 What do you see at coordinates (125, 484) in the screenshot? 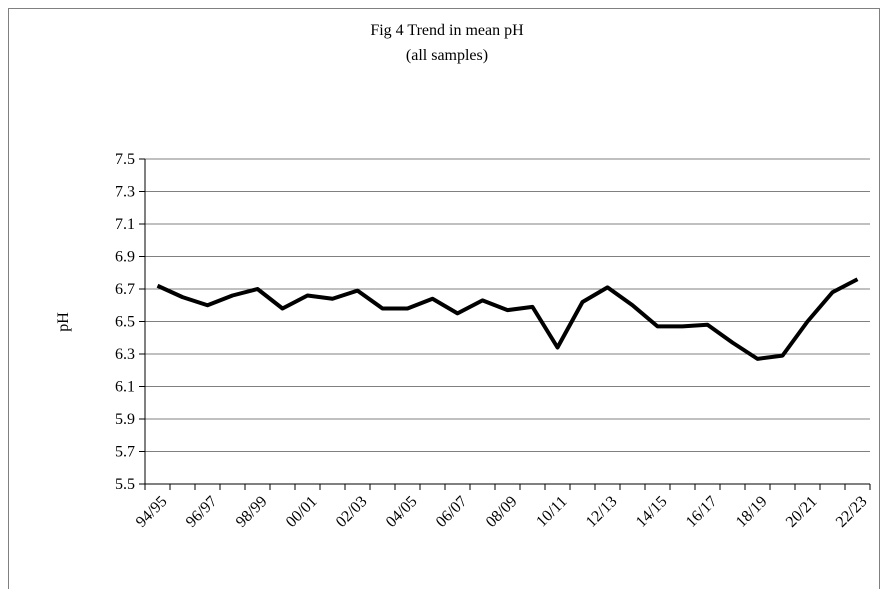
I see `y-tick-label: 5.5` at bounding box center [125, 484].